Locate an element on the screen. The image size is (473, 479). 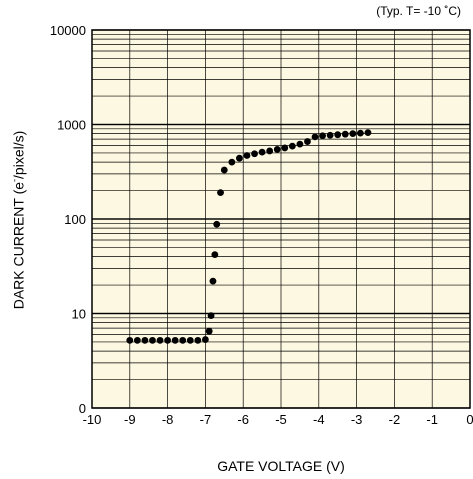
x-tick-label: -7 is located at coordinates (206, 419).